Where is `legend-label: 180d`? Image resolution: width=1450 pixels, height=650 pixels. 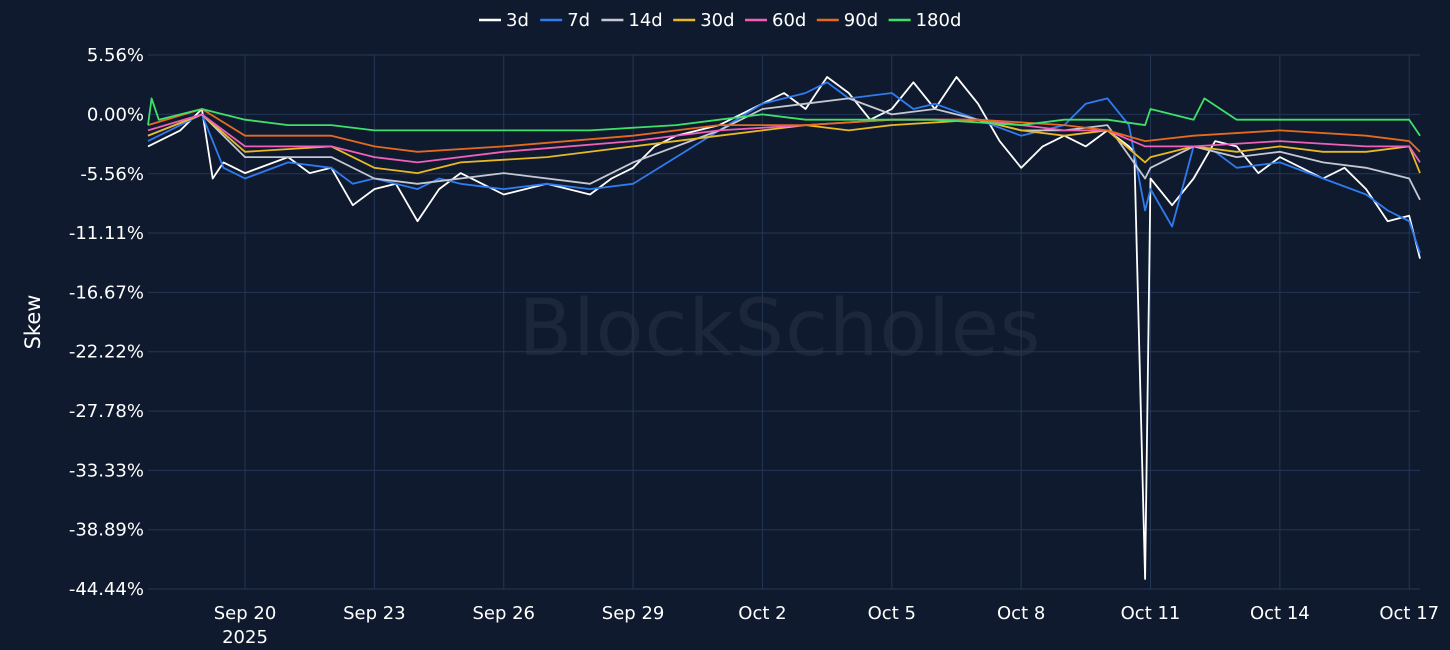
legend-label: 180d is located at coordinates (939, 20).